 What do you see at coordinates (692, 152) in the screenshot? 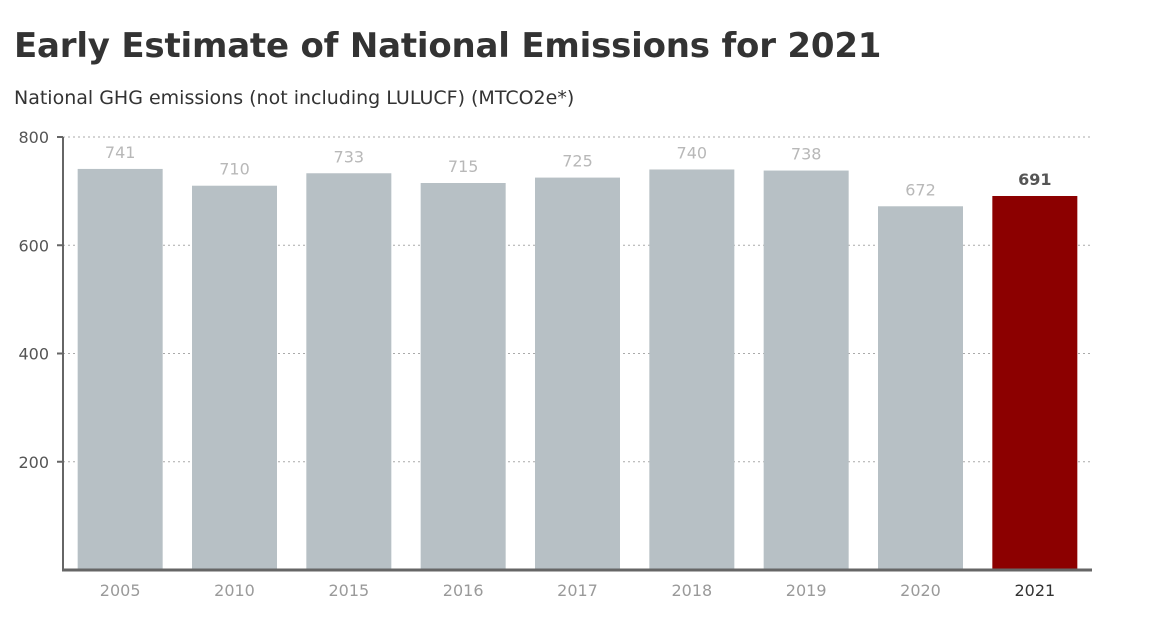
I see `data-label: 740` at bounding box center [692, 152].